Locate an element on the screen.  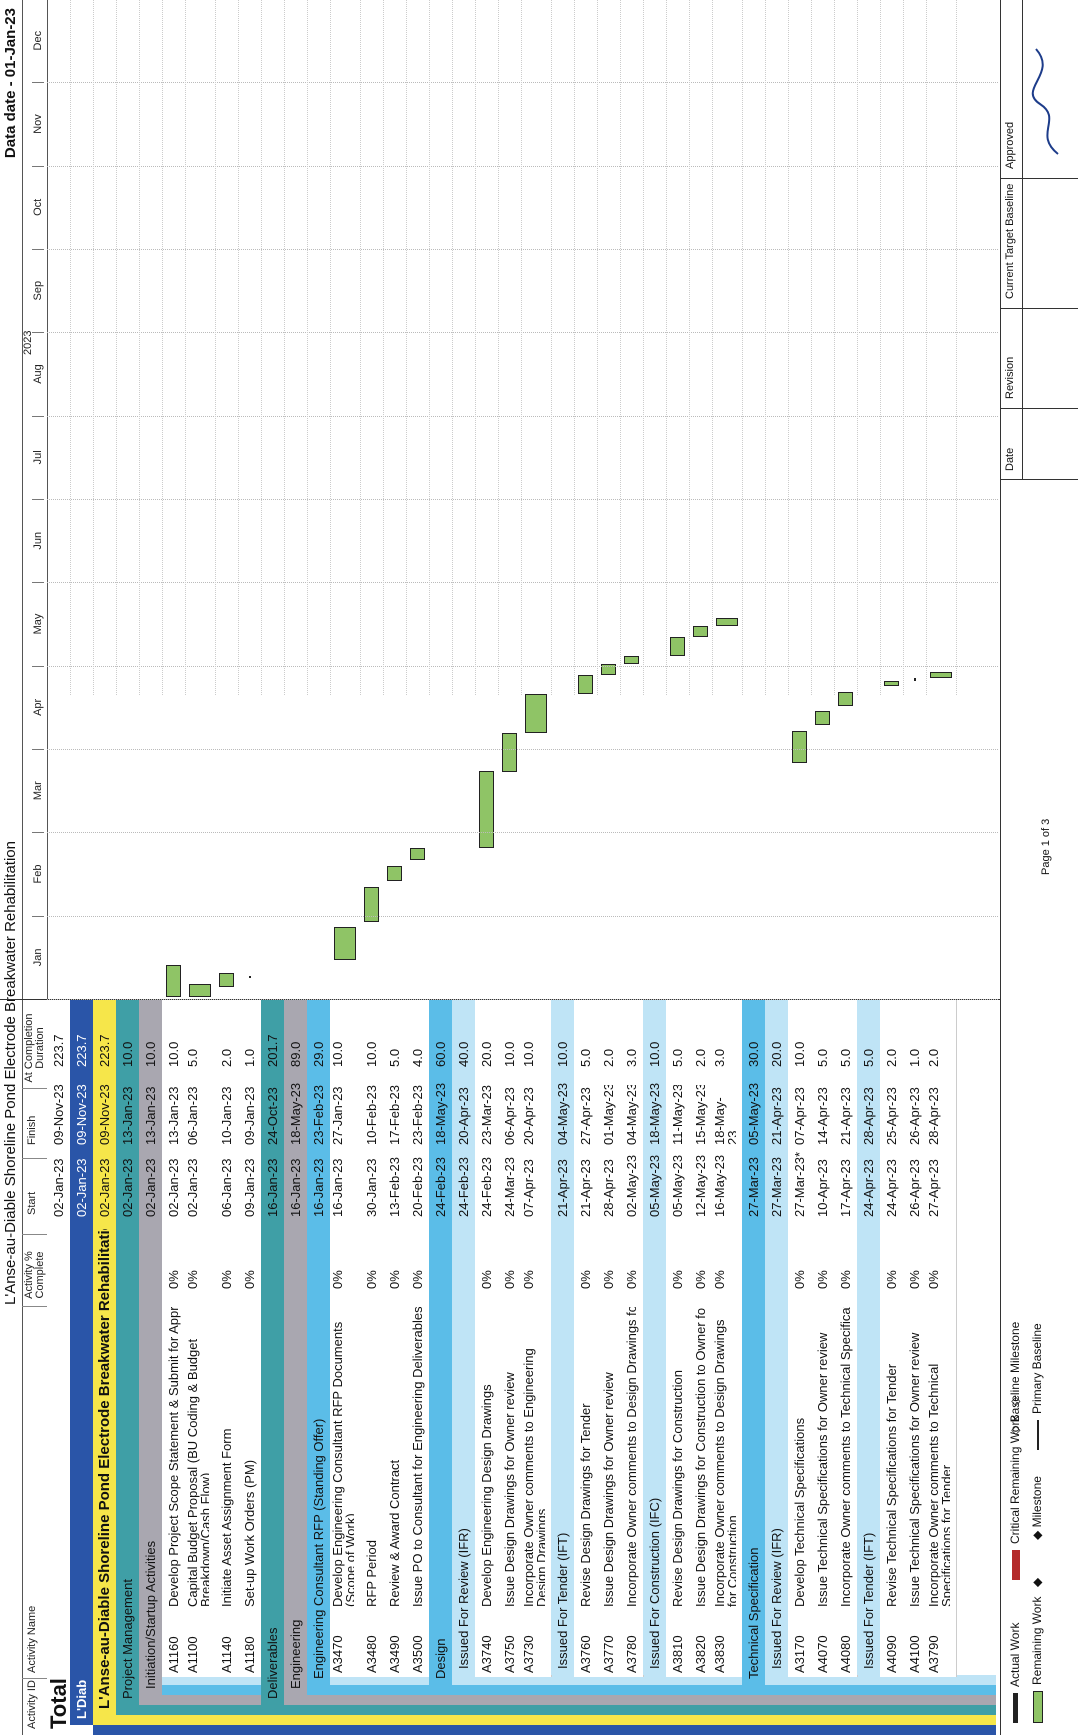
month-label: May is located at coordinates (38, 624).